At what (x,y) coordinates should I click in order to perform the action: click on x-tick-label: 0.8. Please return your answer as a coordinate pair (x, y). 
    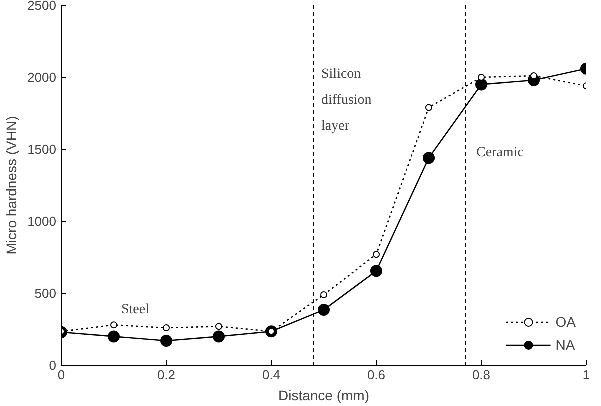
    Looking at the image, I should click on (481, 375).